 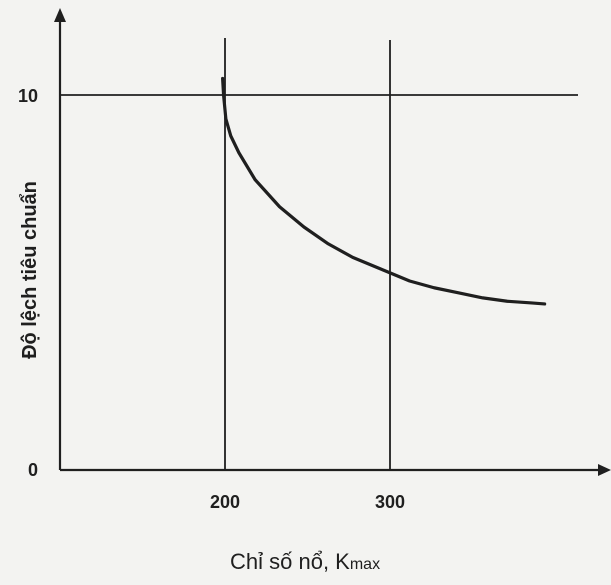 What do you see at coordinates (365, 564) in the screenshot?
I see `x-axis-label-subscript: max` at bounding box center [365, 564].